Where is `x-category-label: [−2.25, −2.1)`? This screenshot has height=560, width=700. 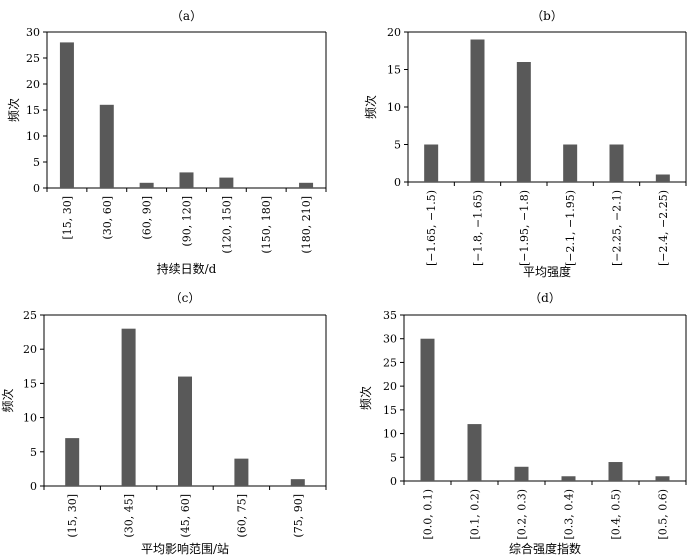 x-category-label: [−2.25, −2.1) is located at coordinates (617, 228).